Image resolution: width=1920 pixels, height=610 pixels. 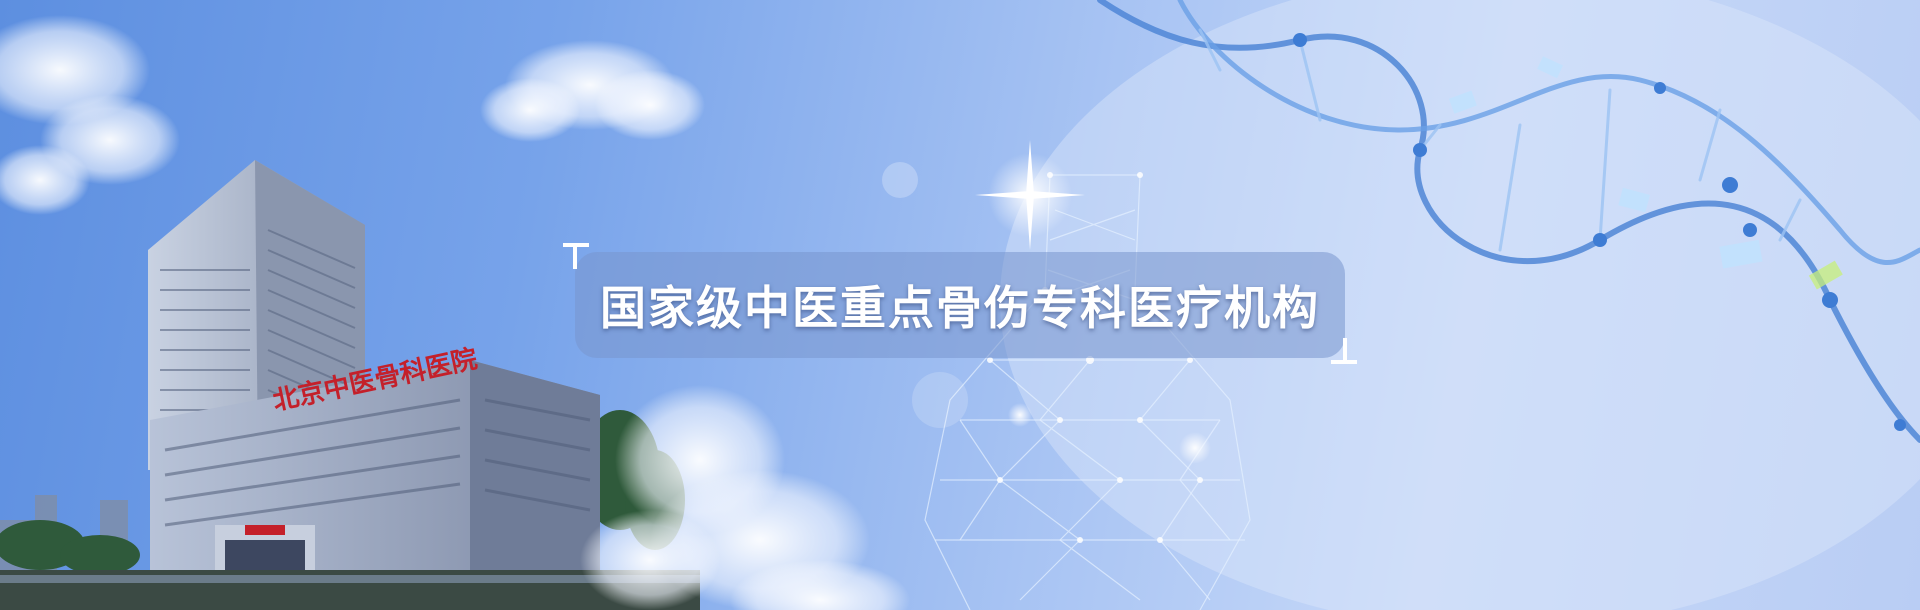 I want to click on molecular-network-icon, so click(x=1087, y=392).